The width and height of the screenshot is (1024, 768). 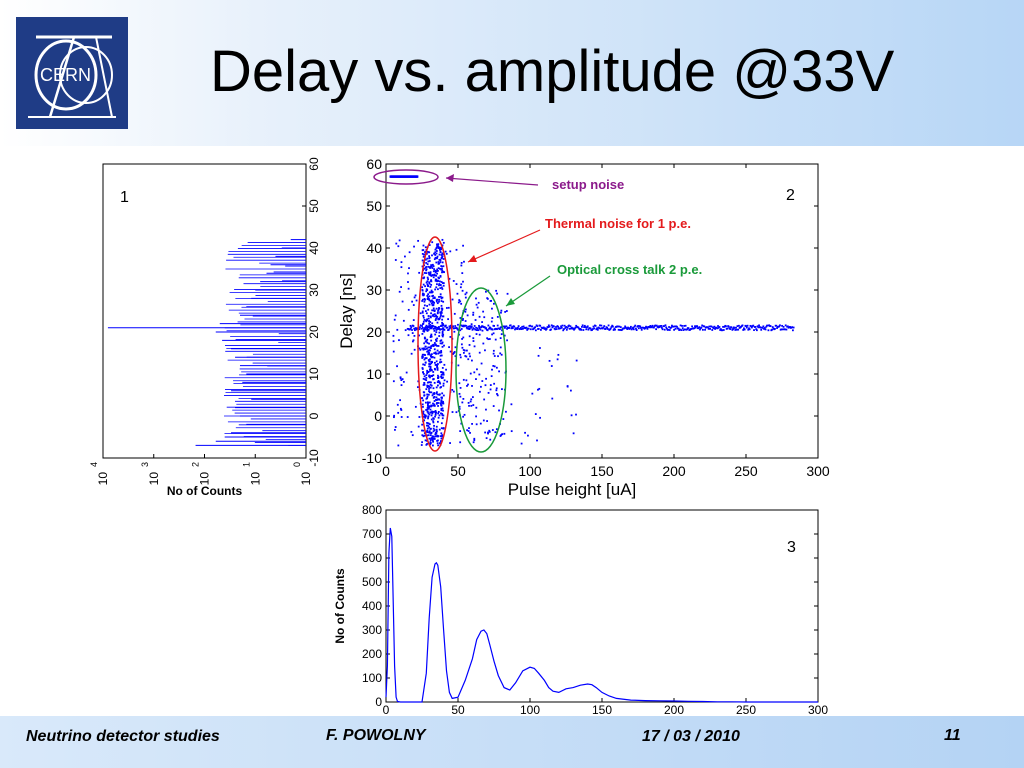 I want to click on panel-1-xtick-base: 10, so click(x=103, y=479).